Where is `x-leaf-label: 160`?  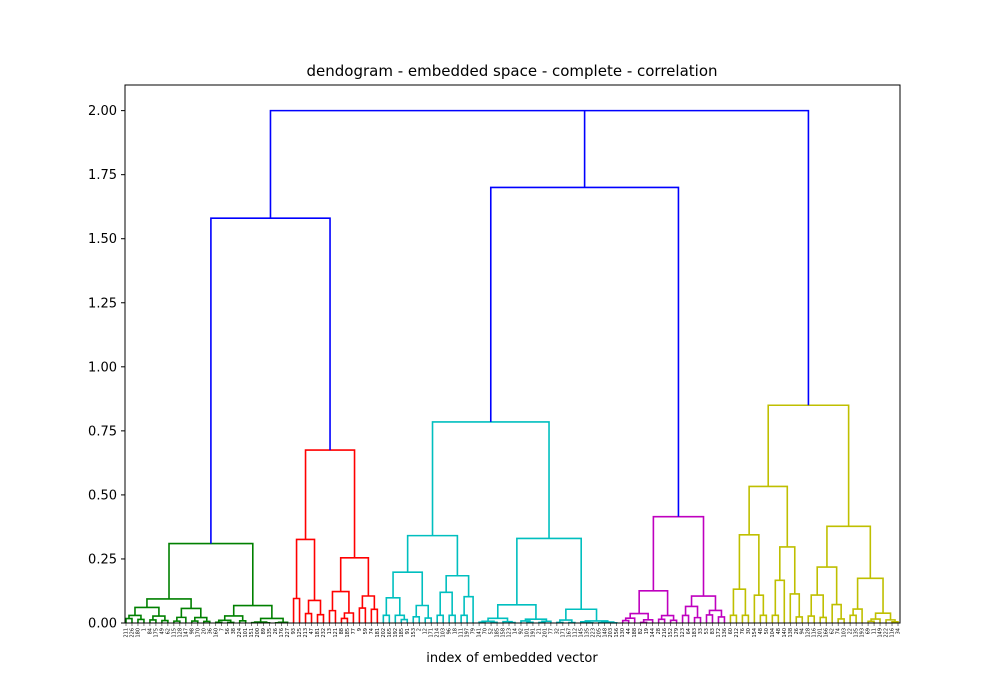
x-leaf-label: 160 is located at coordinates (216, 633).